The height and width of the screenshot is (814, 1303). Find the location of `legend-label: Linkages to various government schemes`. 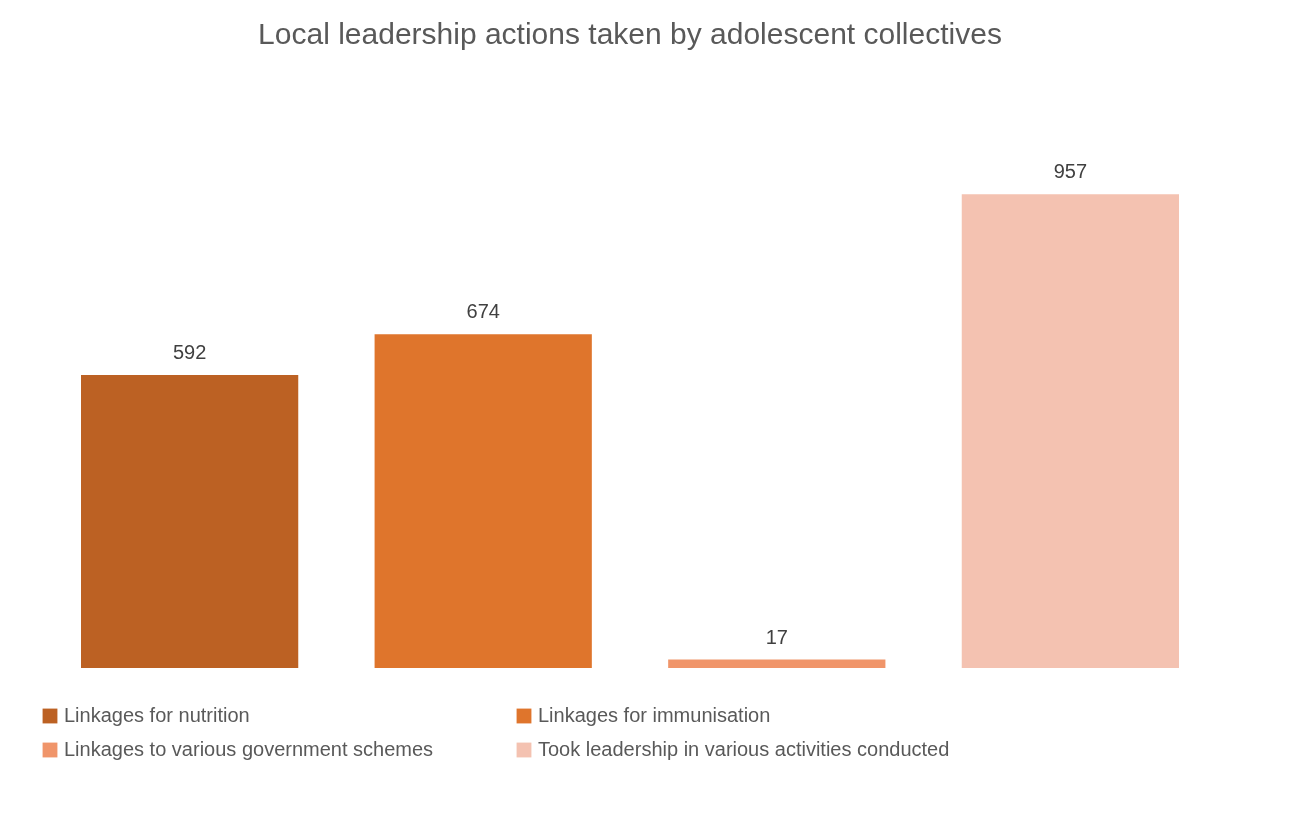

legend-label: Linkages to various government schemes is located at coordinates (249, 749).